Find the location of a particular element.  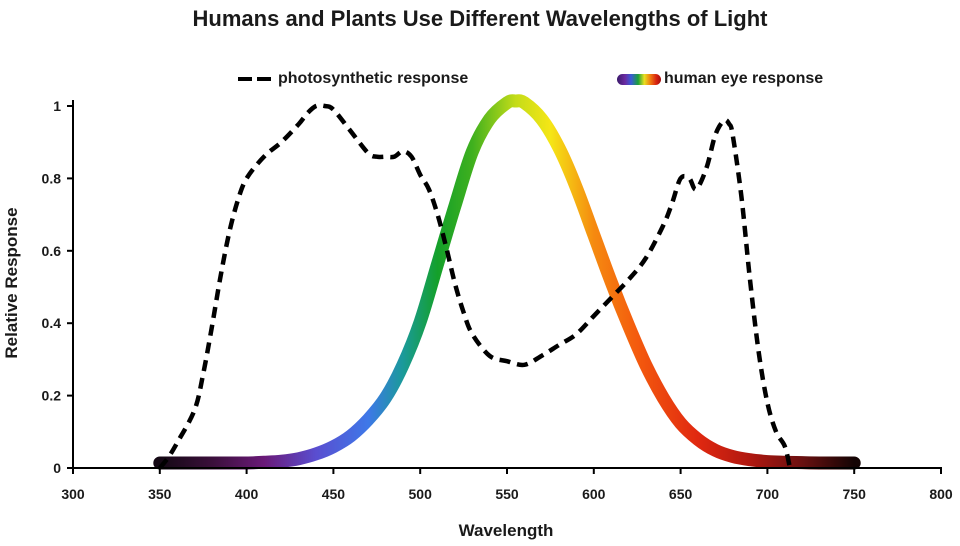

legend-label-human-eye: human eye response is located at coordinates (744, 78).